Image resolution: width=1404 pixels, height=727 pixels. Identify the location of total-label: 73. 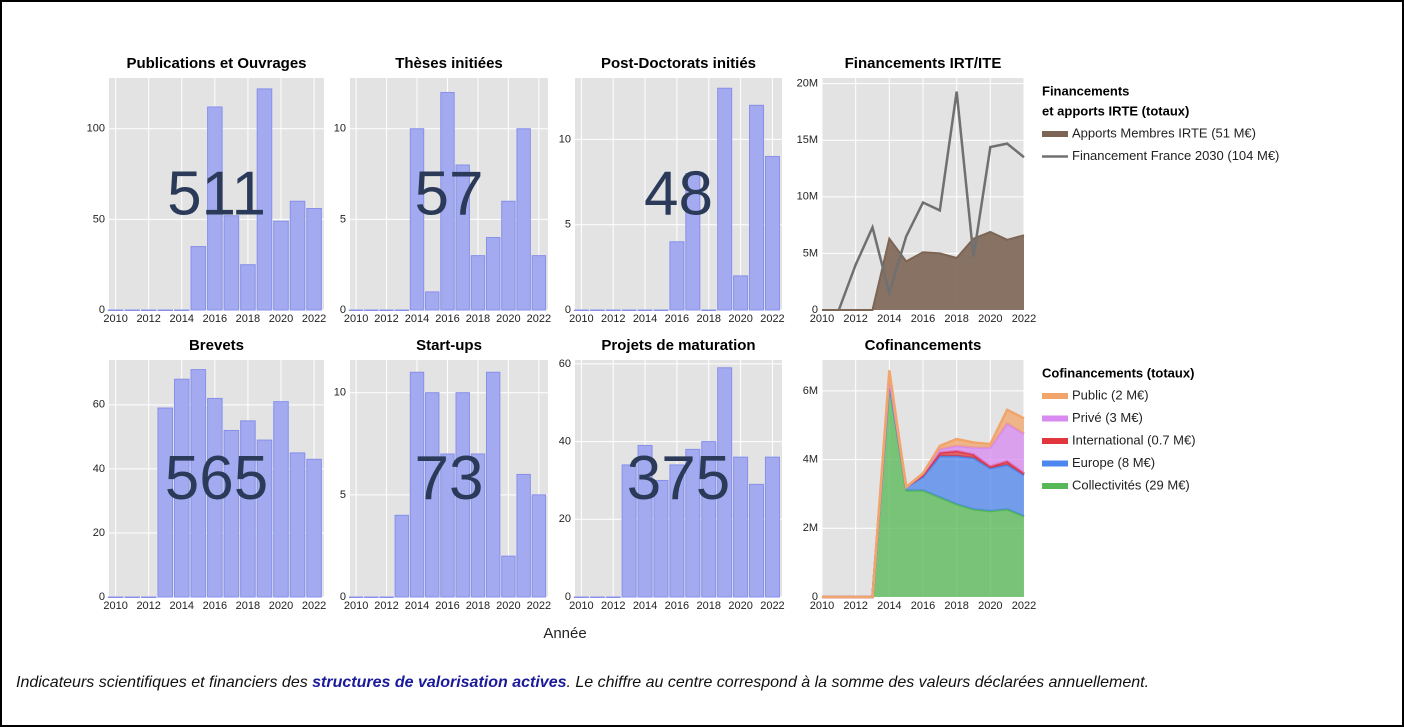
(449, 478).